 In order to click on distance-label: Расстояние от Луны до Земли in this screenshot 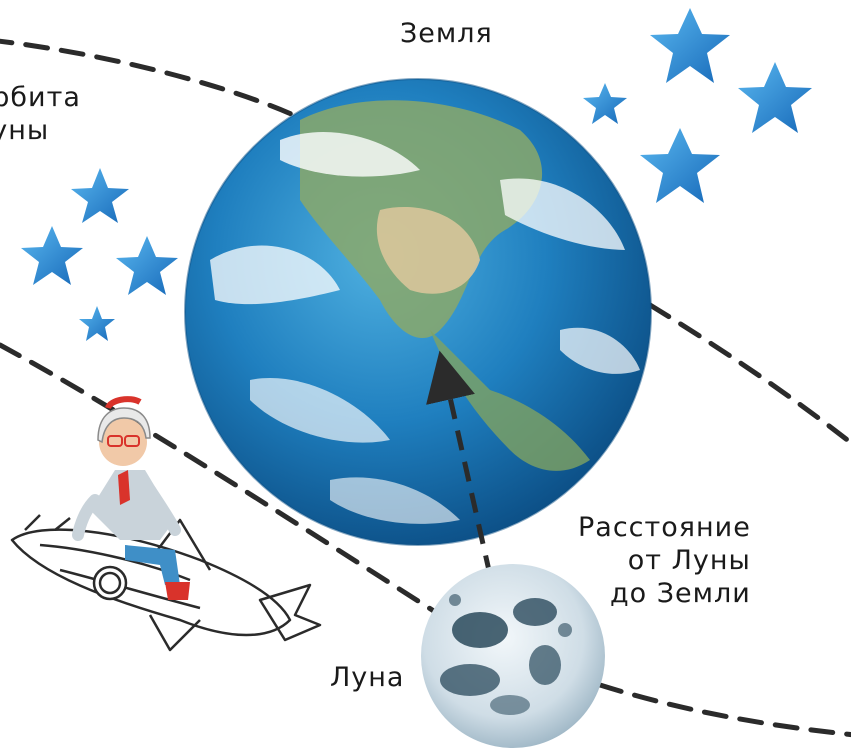, I will do `click(664, 560)`.